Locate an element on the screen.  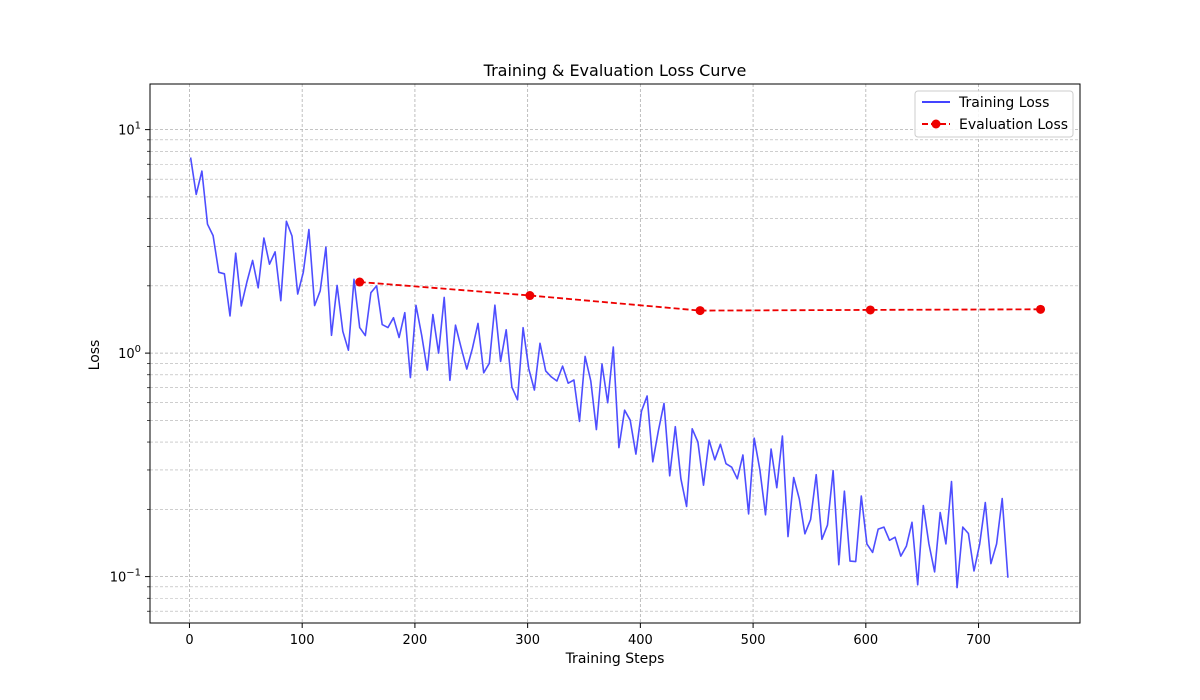
evaluation-loss-line is located at coordinates (700, 296).